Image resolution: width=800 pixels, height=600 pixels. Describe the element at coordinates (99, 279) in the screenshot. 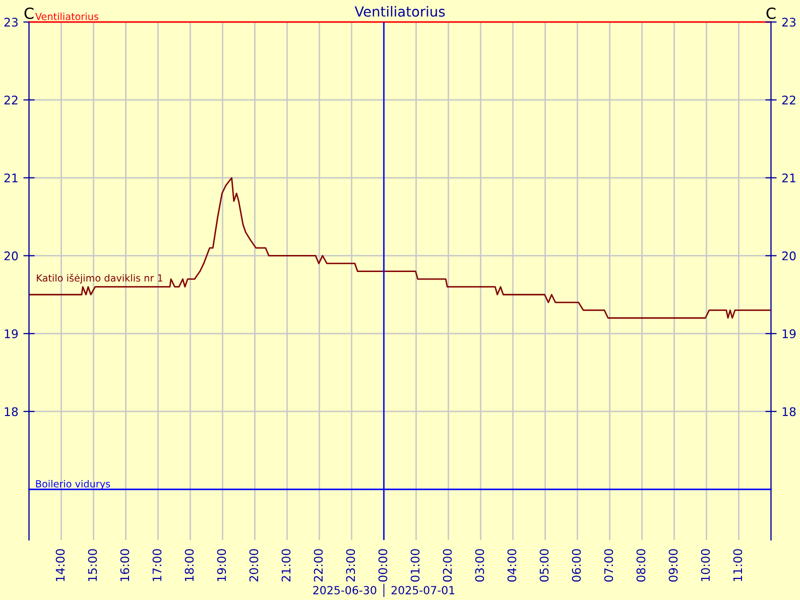

I see `series-label: Katilo išėjimo daviklis nr 1` at that location.